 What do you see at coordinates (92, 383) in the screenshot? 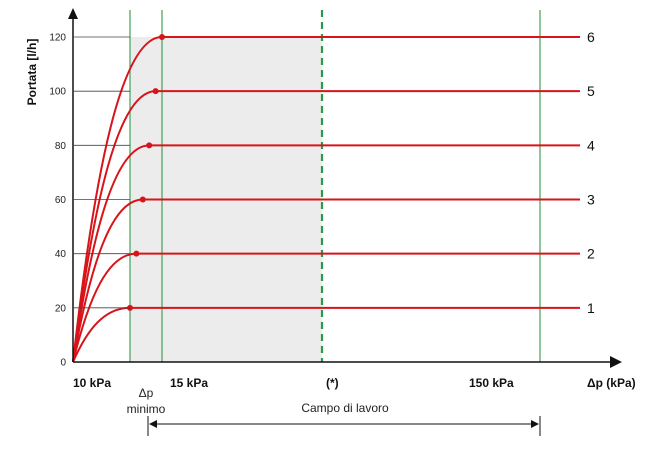
I see `x-marker-10kpa: 10 kPa` at bounding box center [92, 383].